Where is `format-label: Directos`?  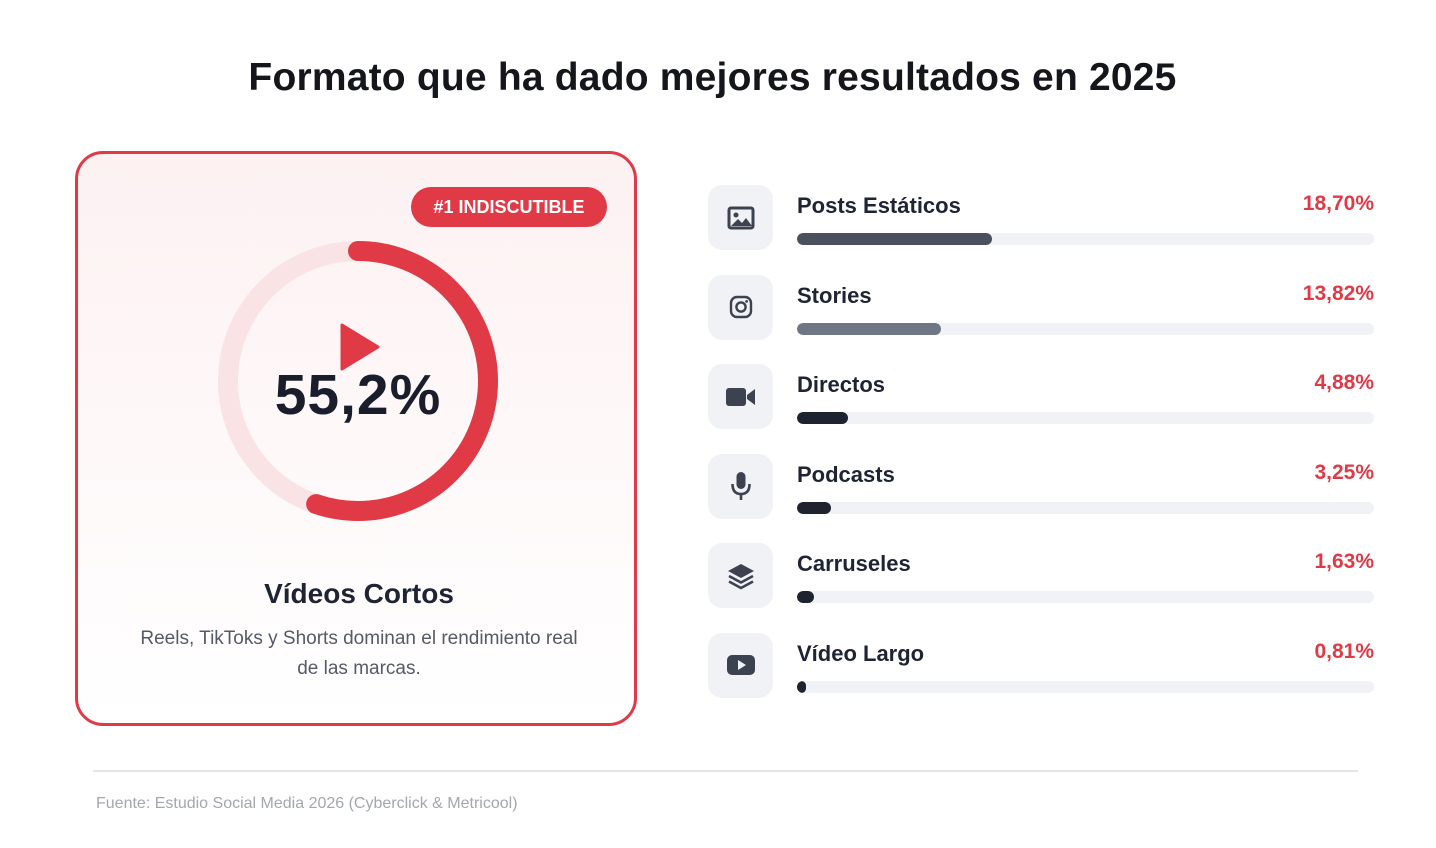 format-label: Directos is located at coordinates (841, 384).